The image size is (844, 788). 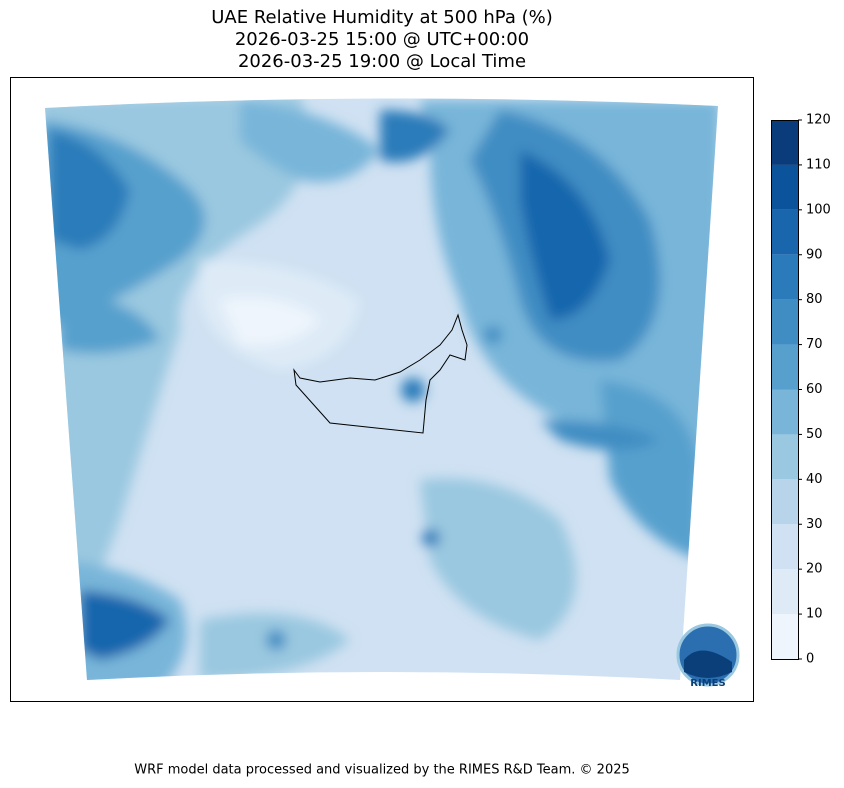 What do you see at coordinates (708, 664) in the screenshot?
I see `logo-wave` at bounding box center [708, 664].